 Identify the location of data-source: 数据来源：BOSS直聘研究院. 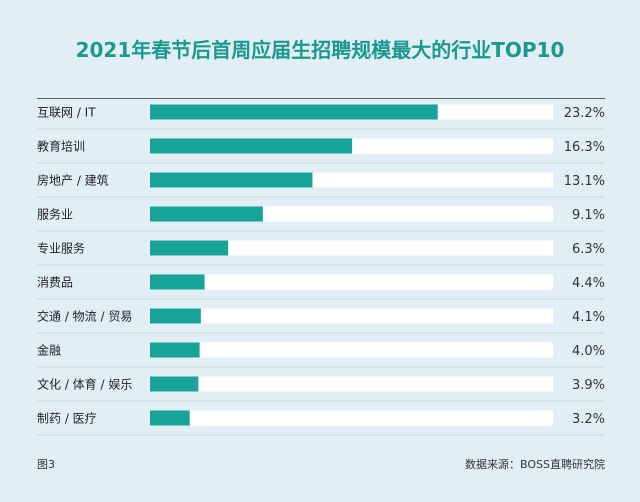
(535, 464).